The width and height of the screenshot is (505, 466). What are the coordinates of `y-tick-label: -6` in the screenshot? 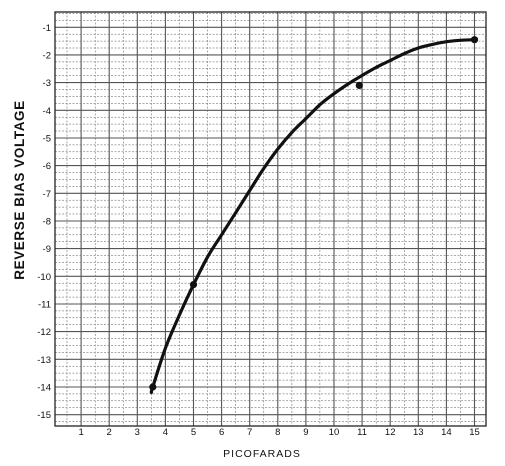 It's located at (47, 166).